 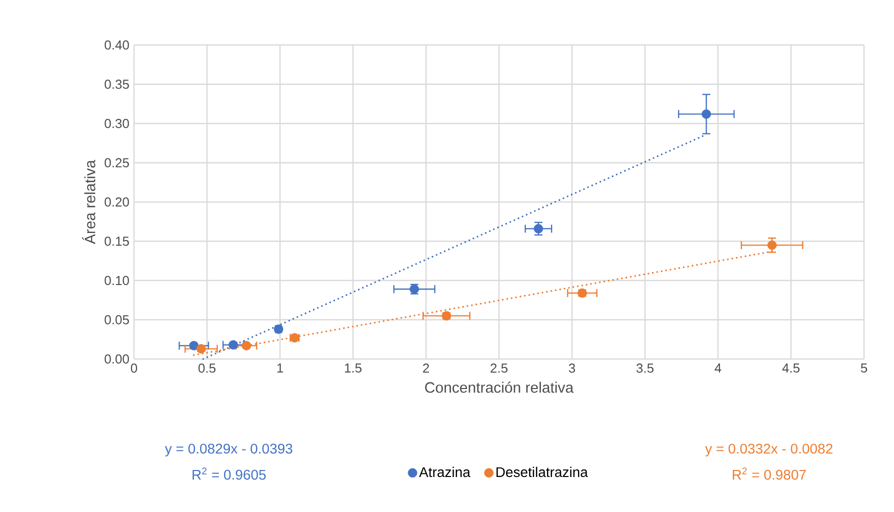 What do you see at coordinates (791, 368) in the screenshot?
I see `x-tick-label: 4.5` at bounding box center [791, 368].